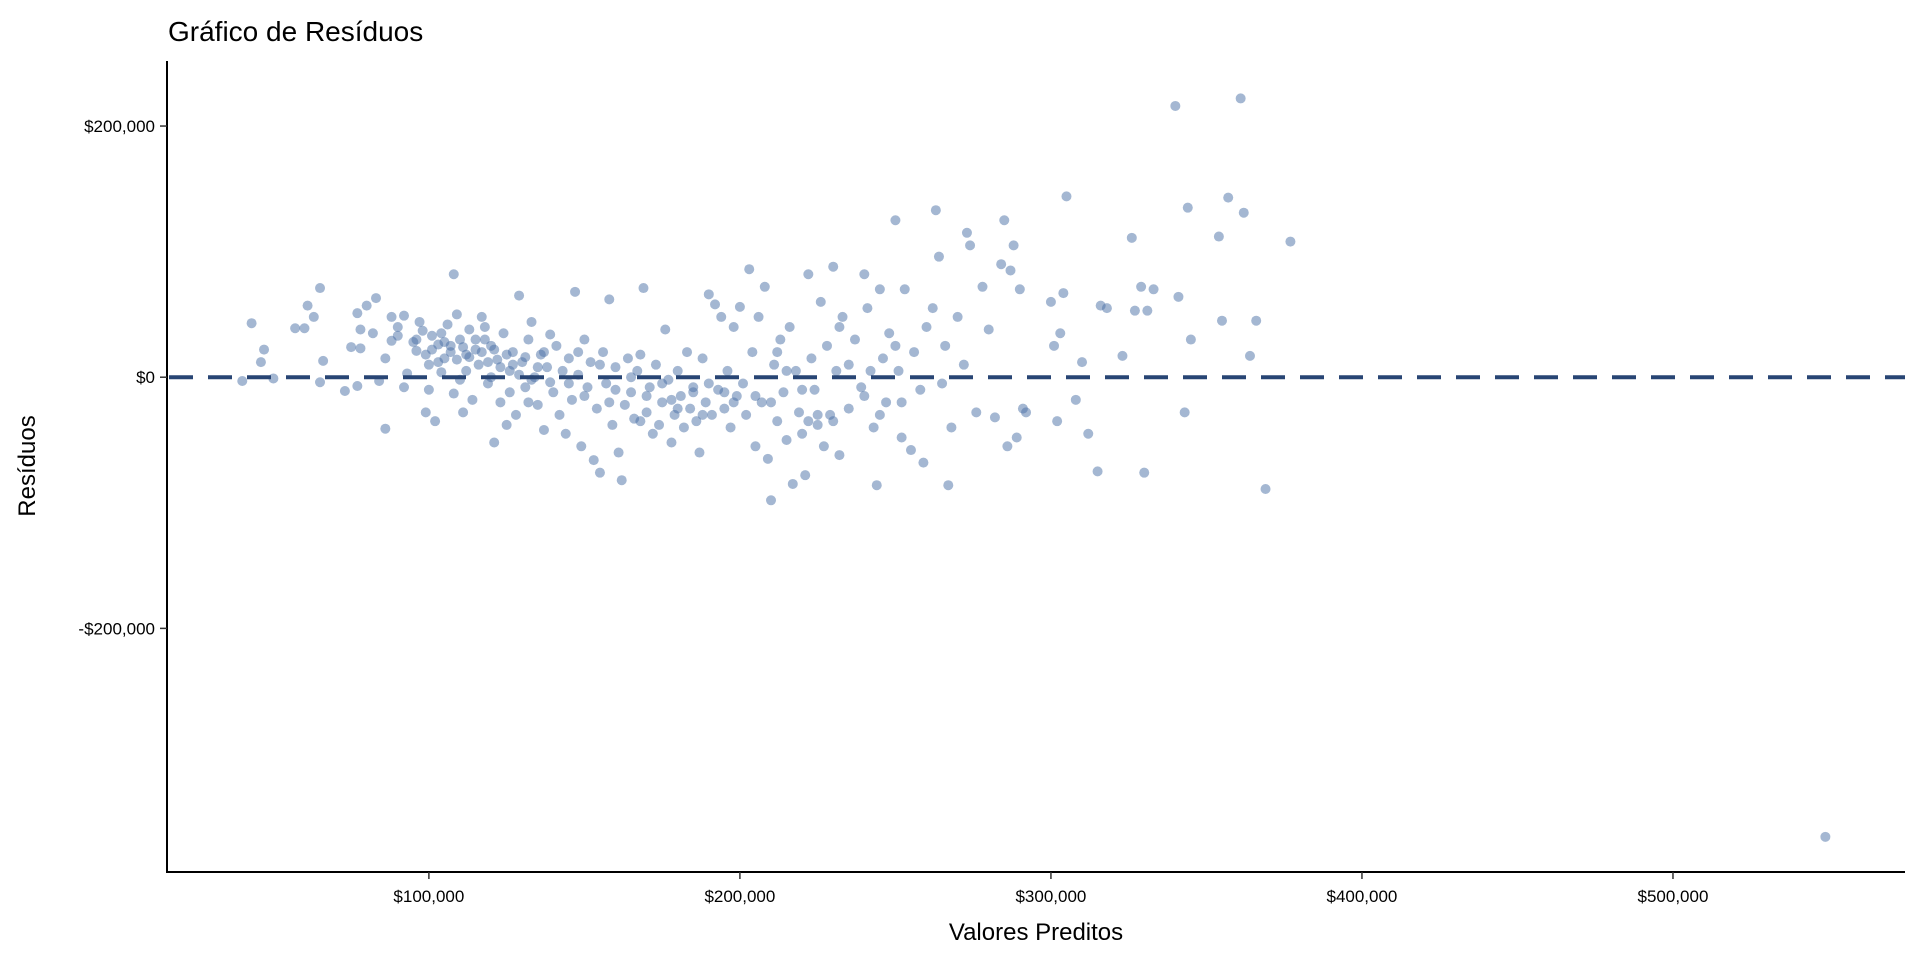 The image size is (1920, 960). Describe the element at coordinates (116, 628) in the screenshot. I see `y-tick-label: -$200,000` at that location.